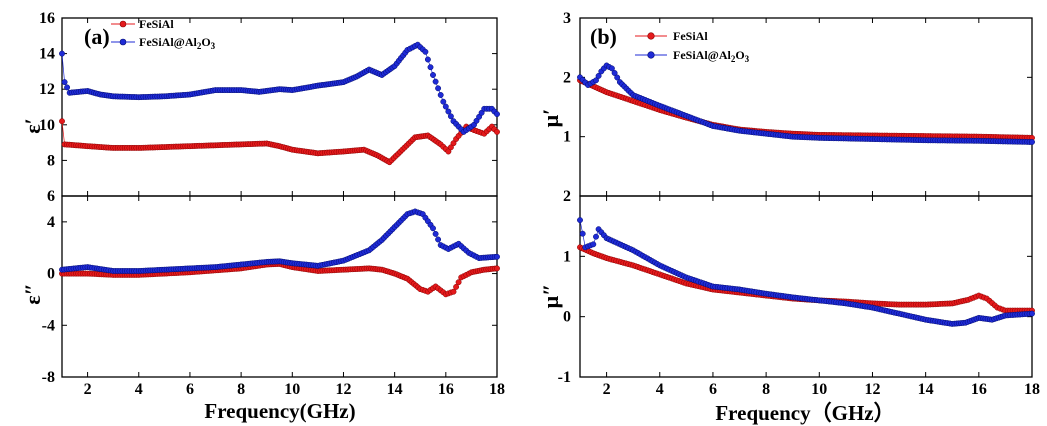  I want to click on series-a-bottom-FeSiAl, so click(279, 279).